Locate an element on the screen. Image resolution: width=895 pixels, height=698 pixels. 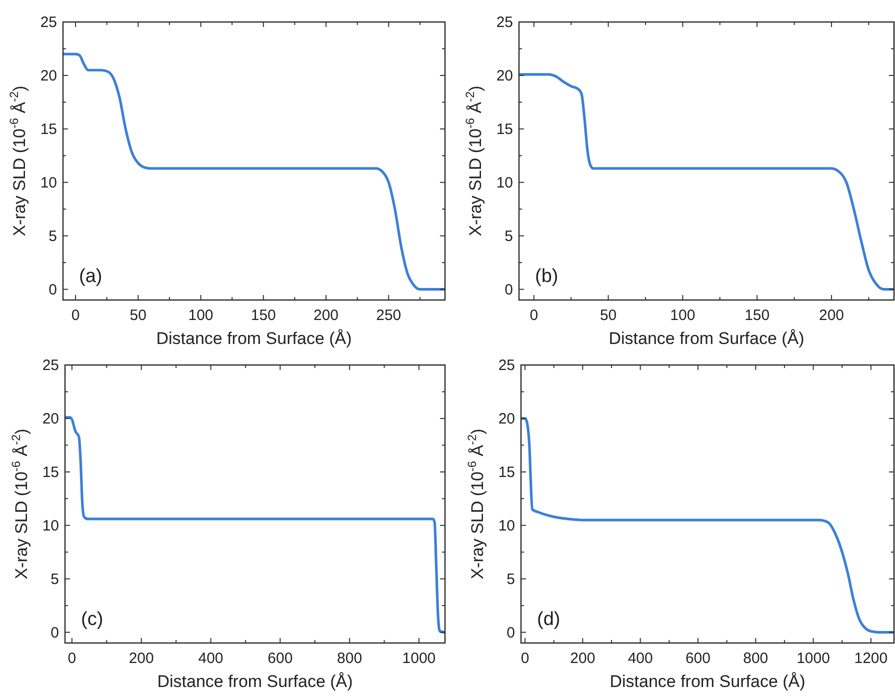
annotation: (a) is located at coordinates (90, 276).